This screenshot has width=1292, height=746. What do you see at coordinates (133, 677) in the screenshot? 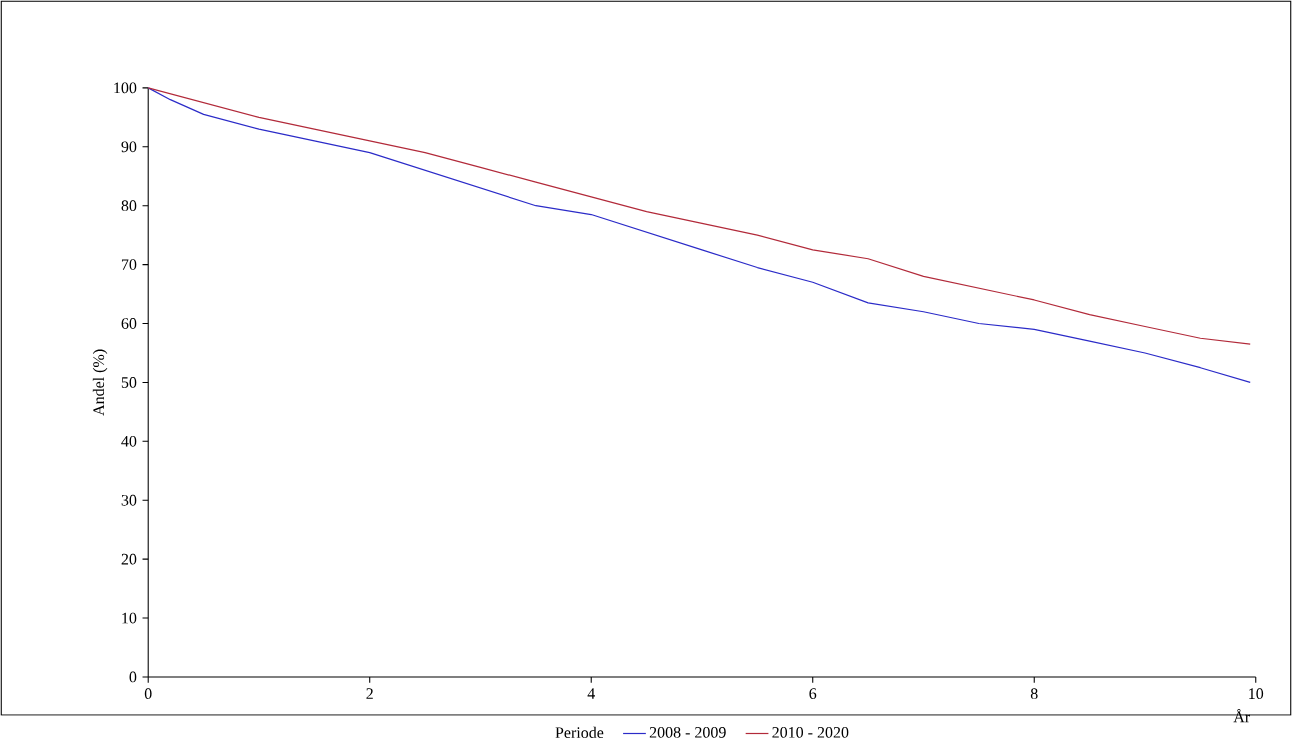
I see `y-tick-label: 0` at bounding box center [133, 677].